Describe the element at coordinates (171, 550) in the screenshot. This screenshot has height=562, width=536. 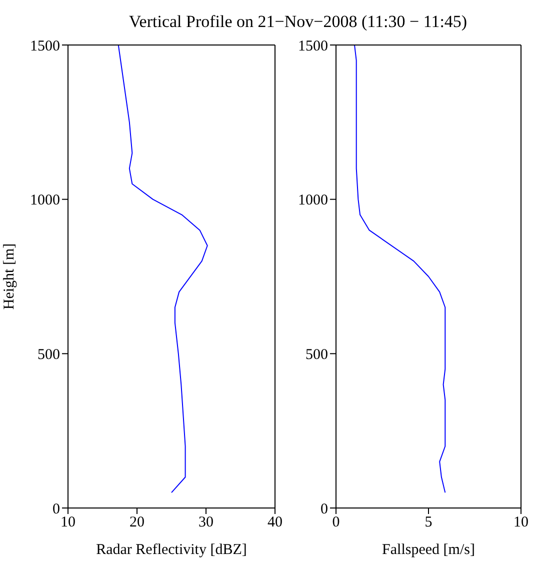
I see `x-axis-title: Radar Reflectivity [dBZ]` at that location.